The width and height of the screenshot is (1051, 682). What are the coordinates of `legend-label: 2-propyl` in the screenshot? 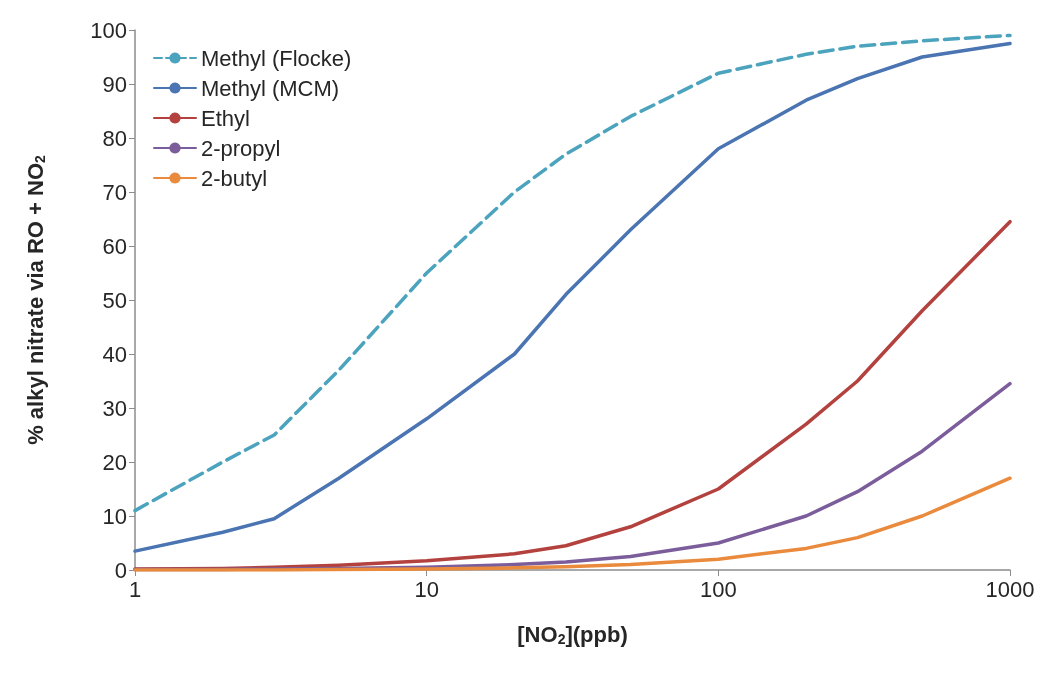 It's located at (241, 148).